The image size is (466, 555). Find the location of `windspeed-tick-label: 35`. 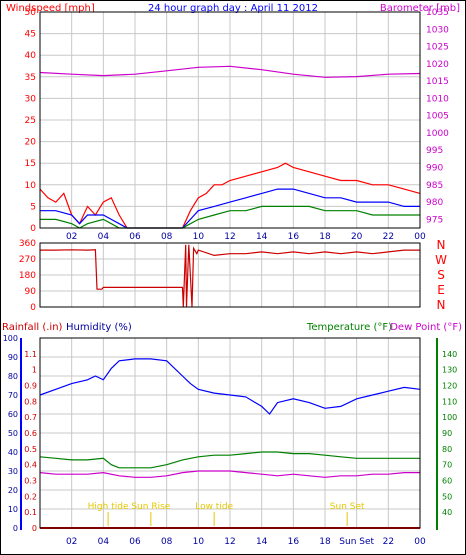

windspeed-tick-label: 35 is located at coordinates (30, 78).